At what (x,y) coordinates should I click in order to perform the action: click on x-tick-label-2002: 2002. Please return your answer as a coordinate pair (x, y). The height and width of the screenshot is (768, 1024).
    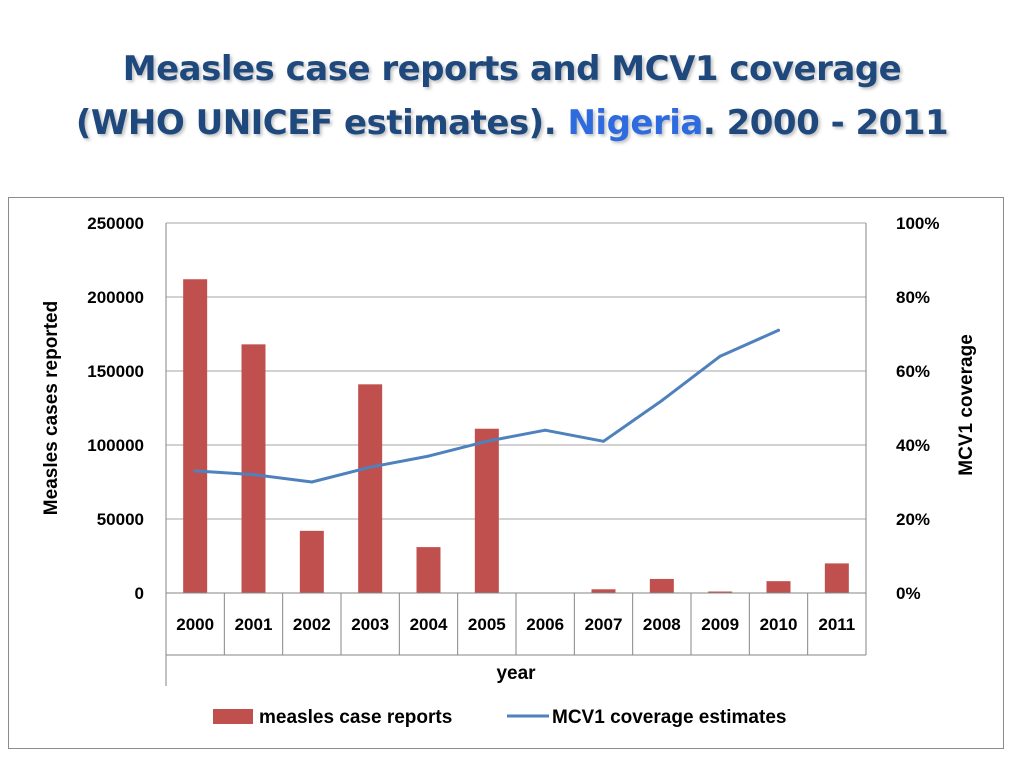
    Looking at the image, I should click on (312, 624).